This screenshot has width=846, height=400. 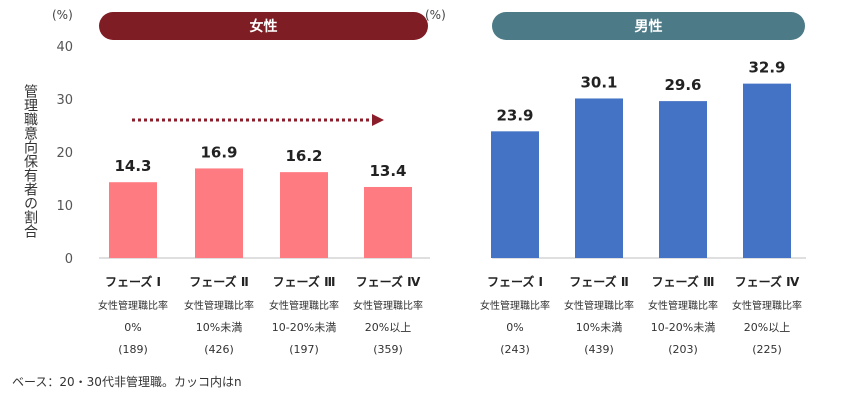 I want to click on y-axis-title: 管理職意向保有者の割合, so click(x=30, y=161).